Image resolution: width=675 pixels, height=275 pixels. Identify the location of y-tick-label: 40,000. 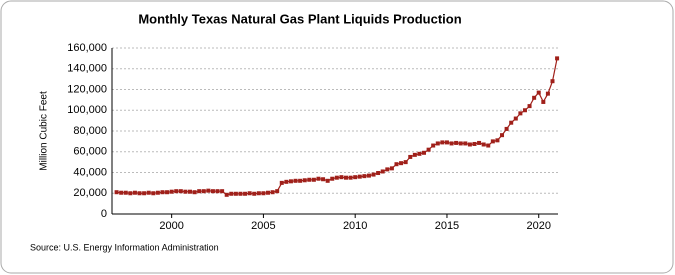
(90, 172).